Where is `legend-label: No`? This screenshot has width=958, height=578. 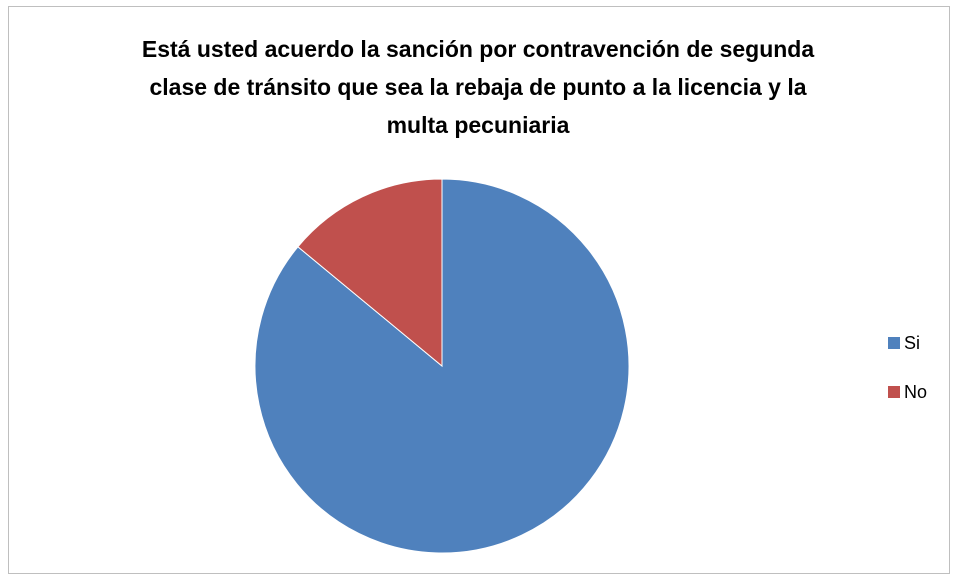 legend-label: No is located at coordinates (915, 392).